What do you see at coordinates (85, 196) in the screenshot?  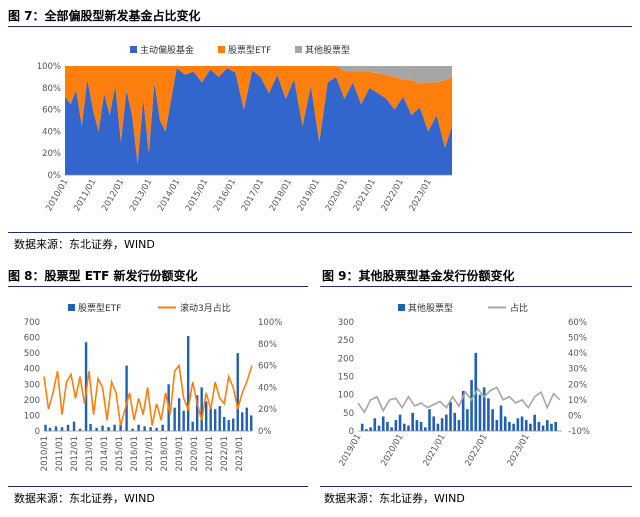 I see `fig7-x-tick: 2011/01` at bounding box center [85, 196].